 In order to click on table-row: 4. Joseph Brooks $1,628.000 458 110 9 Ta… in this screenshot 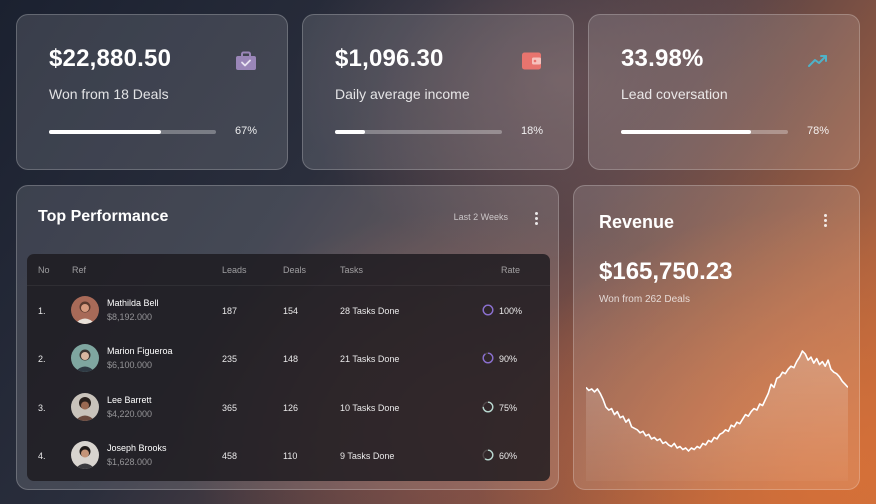, I will do `click(288, 455)`.